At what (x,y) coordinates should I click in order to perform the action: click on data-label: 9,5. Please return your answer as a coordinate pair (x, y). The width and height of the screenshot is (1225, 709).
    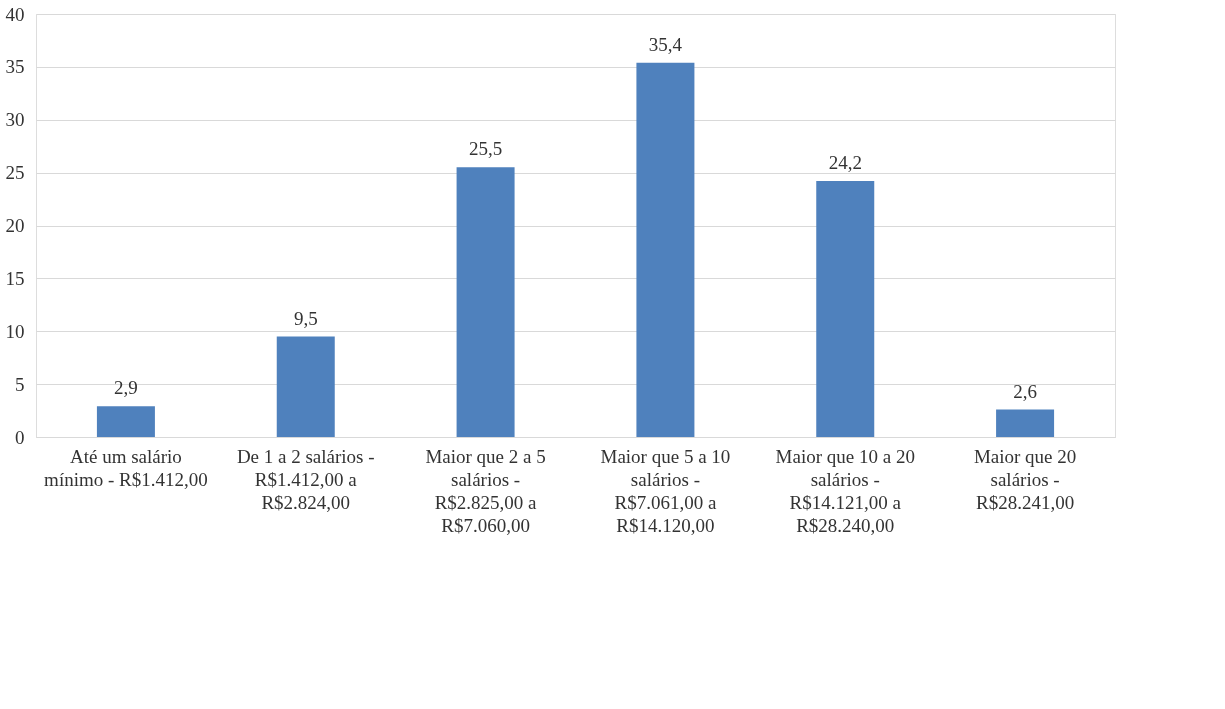
    Looking at the image, I should click on (305, 318).